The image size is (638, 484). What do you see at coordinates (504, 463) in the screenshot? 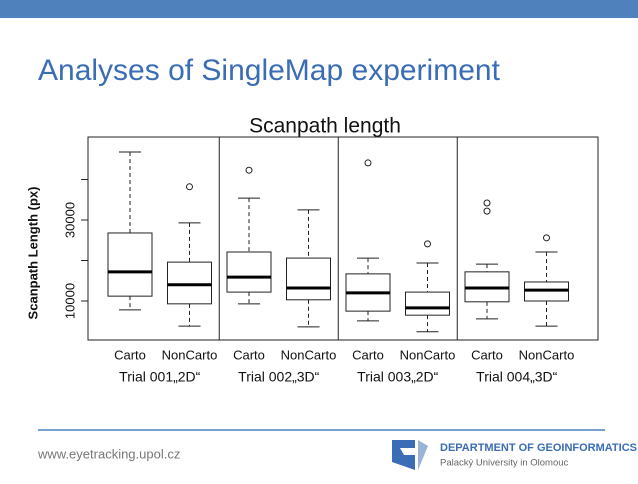
I see `logo-subtitle: Palacký University in Olomouc` at bounding box center [504, 463].